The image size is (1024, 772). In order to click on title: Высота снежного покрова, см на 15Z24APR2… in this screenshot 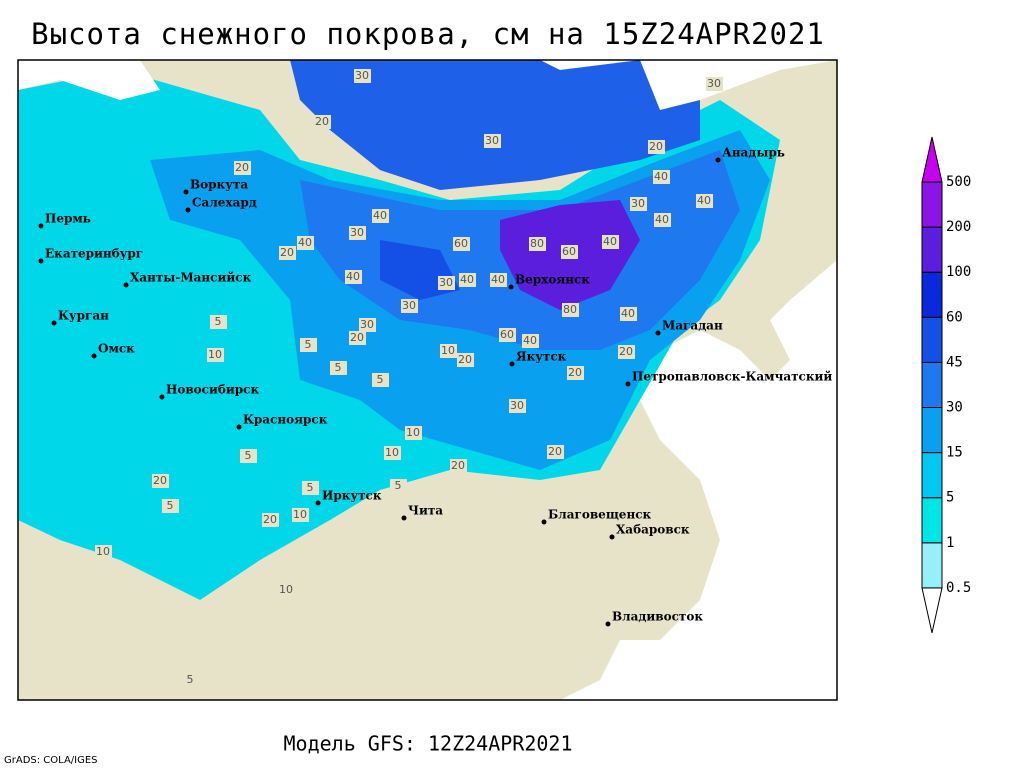, I will do `click(428, 34)`.